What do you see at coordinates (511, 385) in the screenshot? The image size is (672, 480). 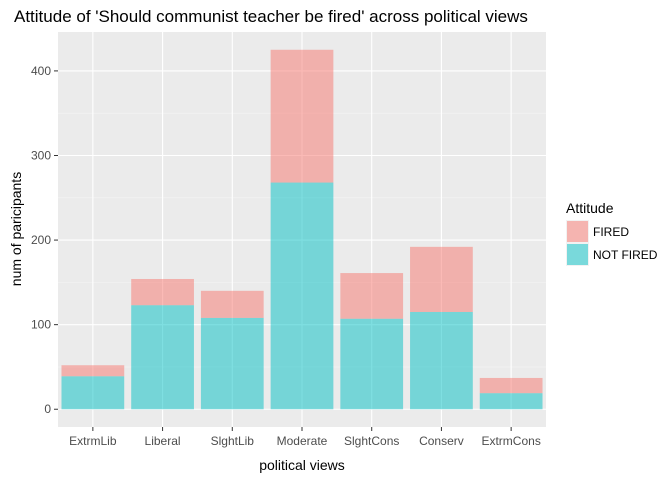 I see `bar-fired-extrmcons` at bounding box center [511, 385].